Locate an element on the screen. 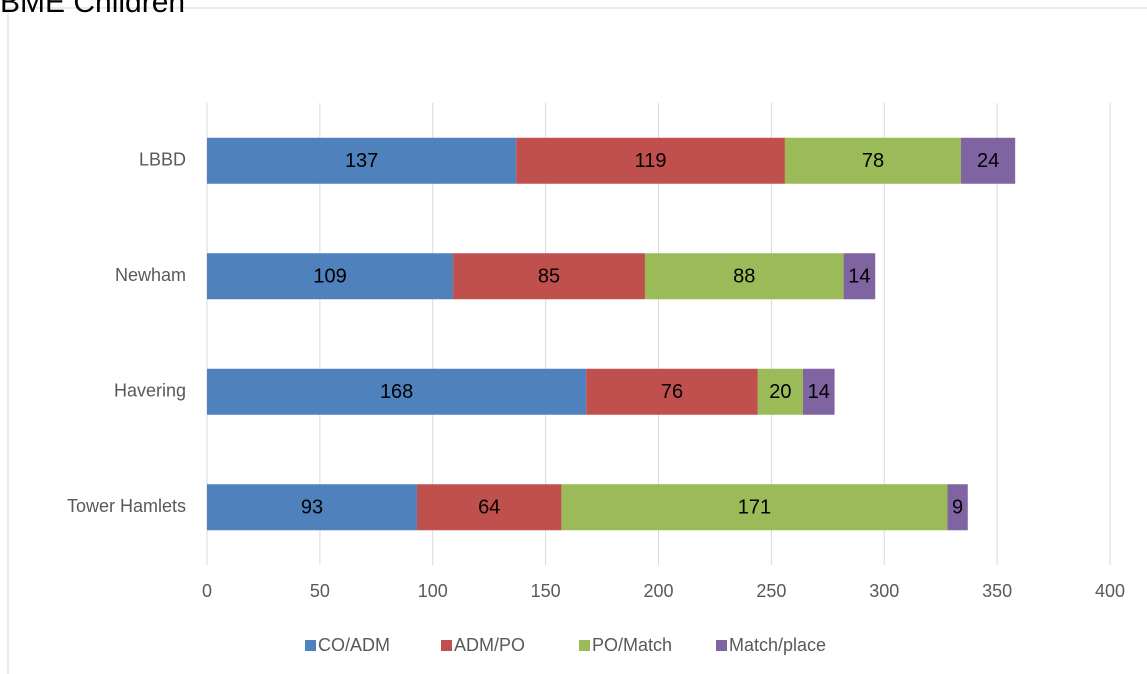  x-tick-label: 0 is located at coordinates (207, 591).